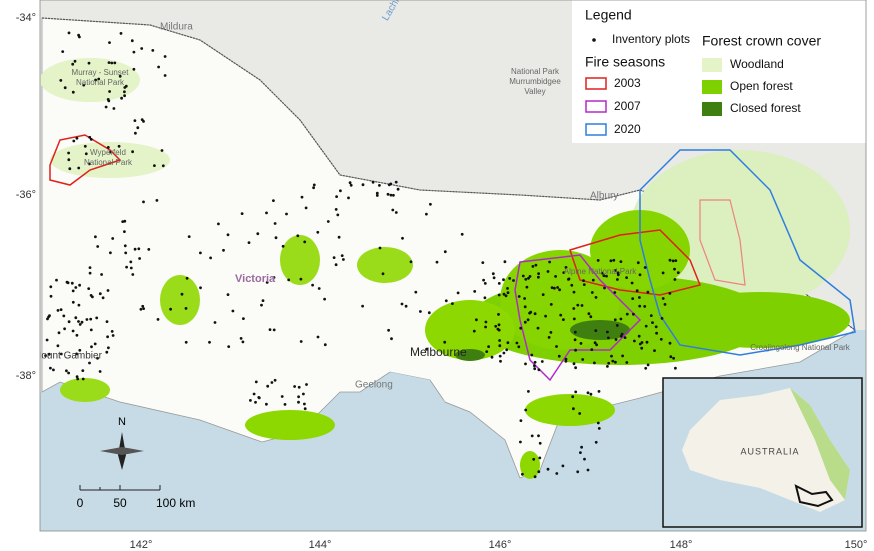 The width and height of the screenshot is (874, 551). Describe the element at coordinates (651, 39) in the screenshot. I see `legend-item: Inventory plots` at that location.